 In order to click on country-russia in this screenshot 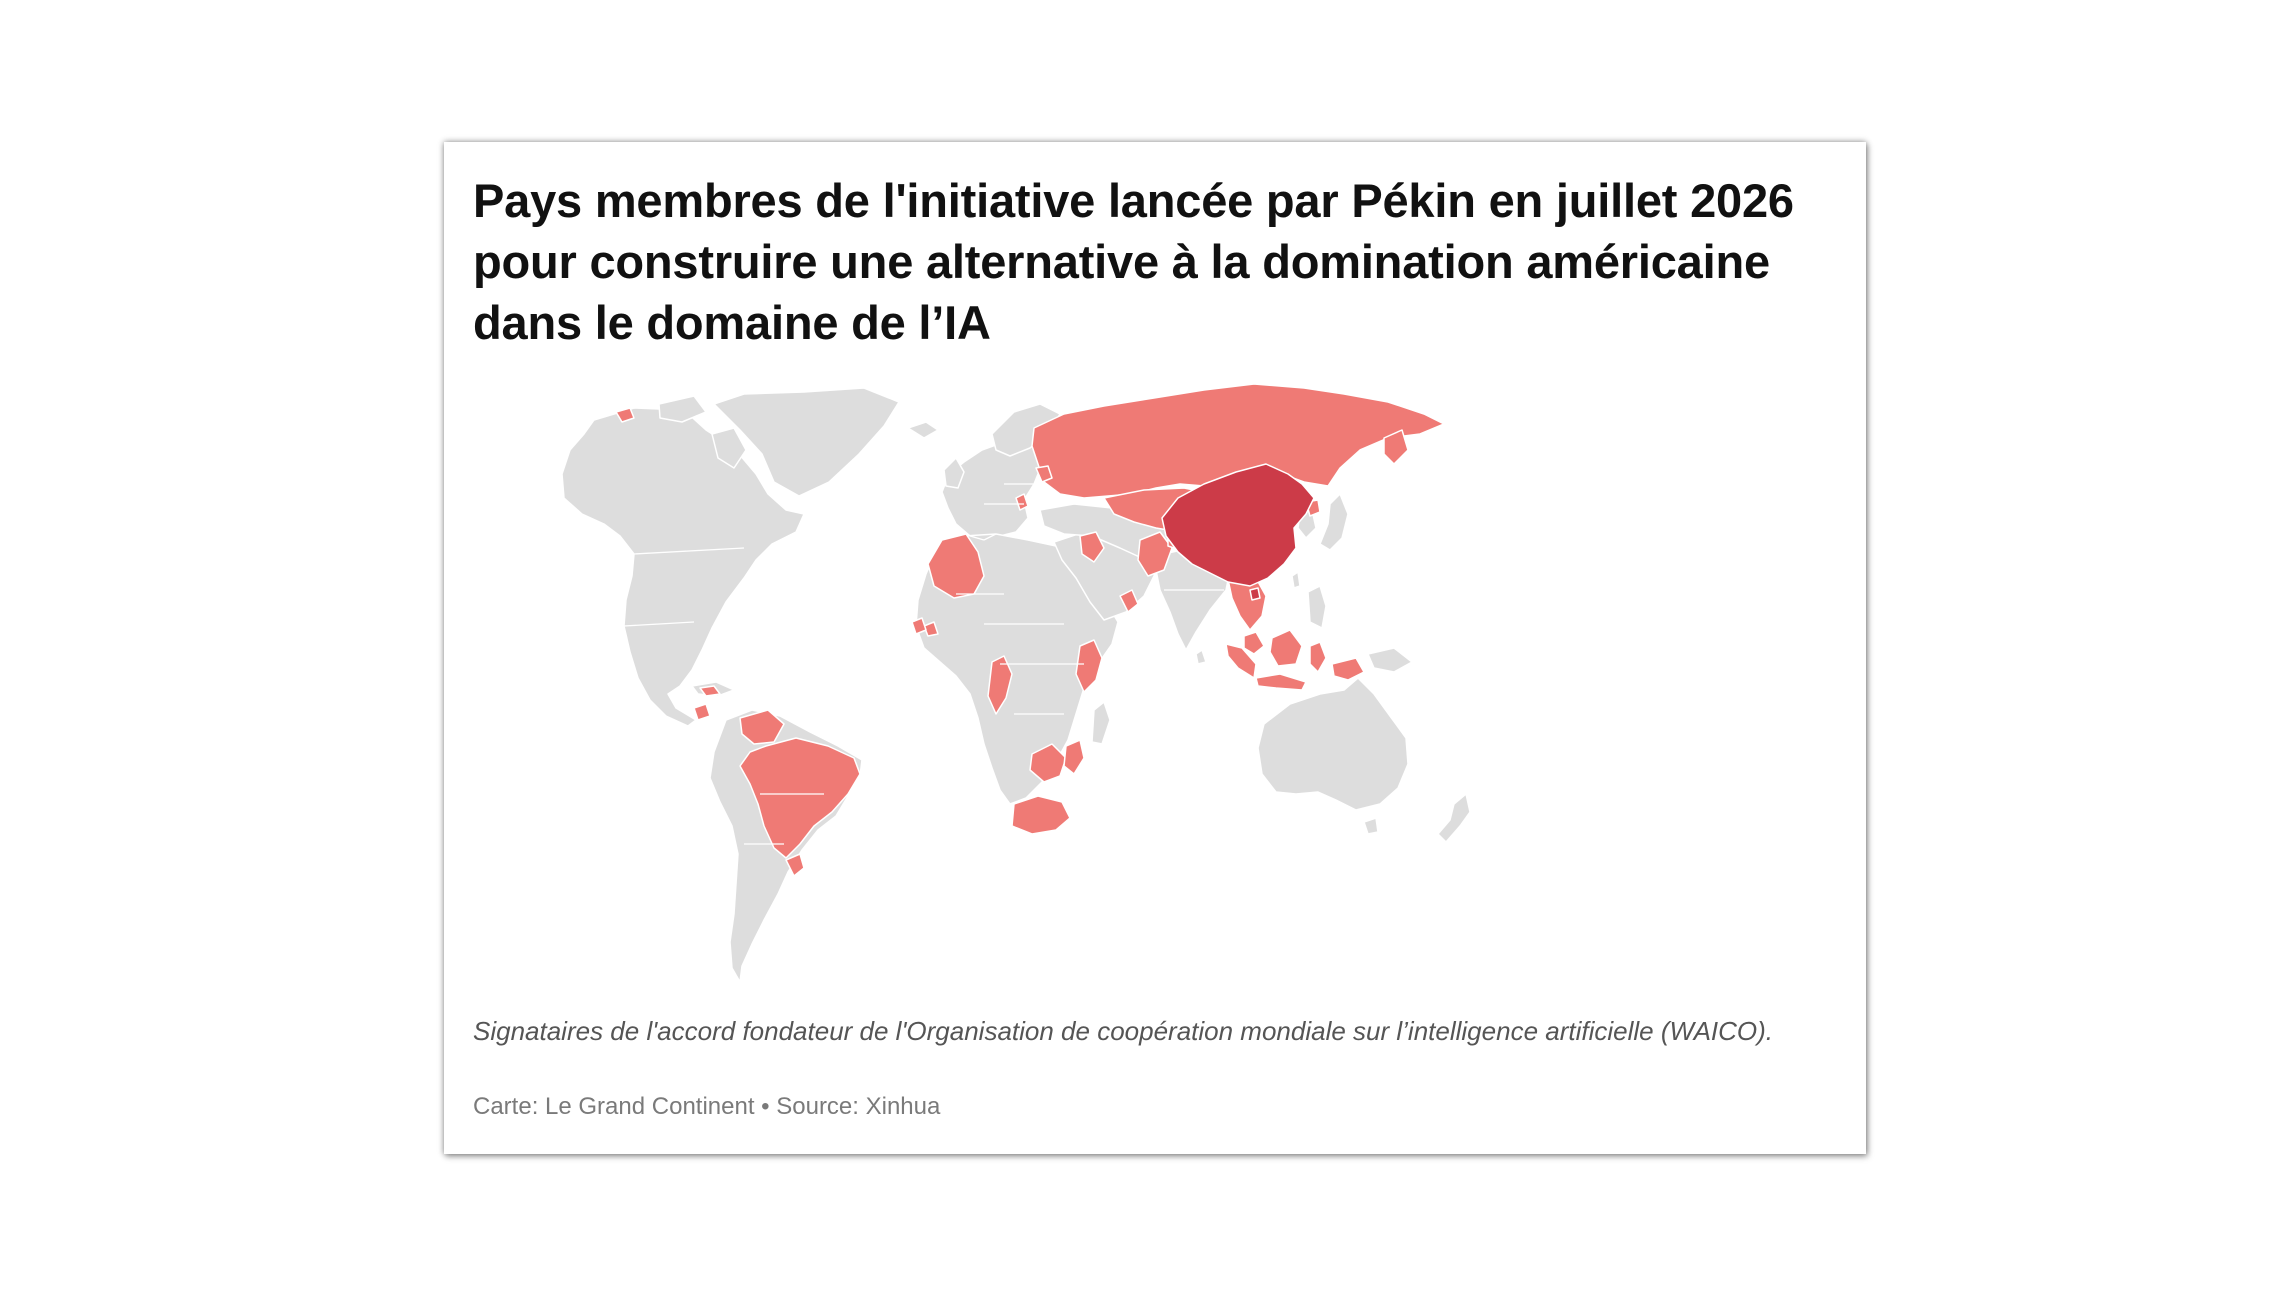, I will do `click(1238, 441)`.